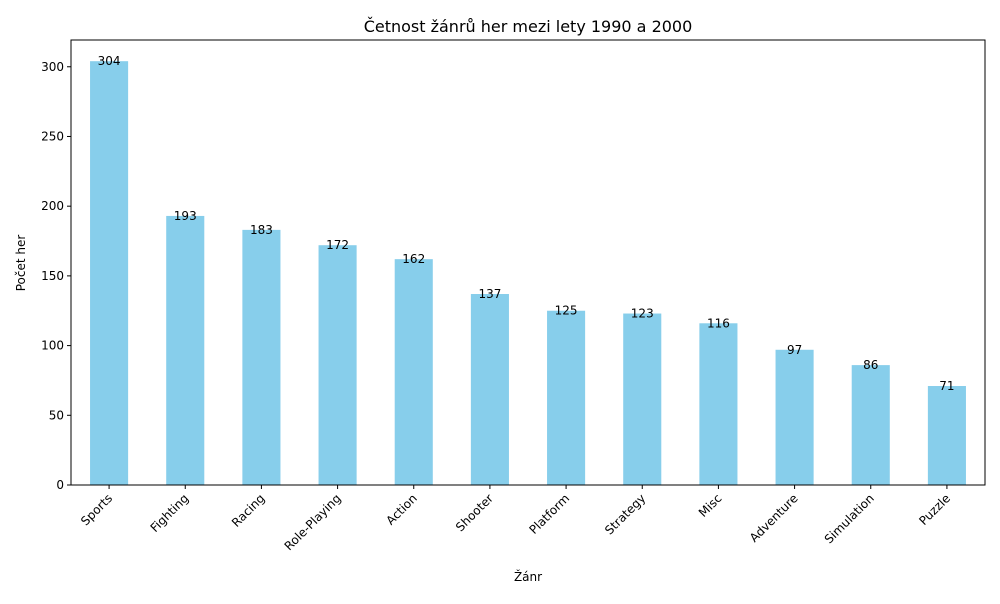  Describe the element at coordinates (56, 415) in the screenshot. I see `y-tick-label-50: 50` at that location.